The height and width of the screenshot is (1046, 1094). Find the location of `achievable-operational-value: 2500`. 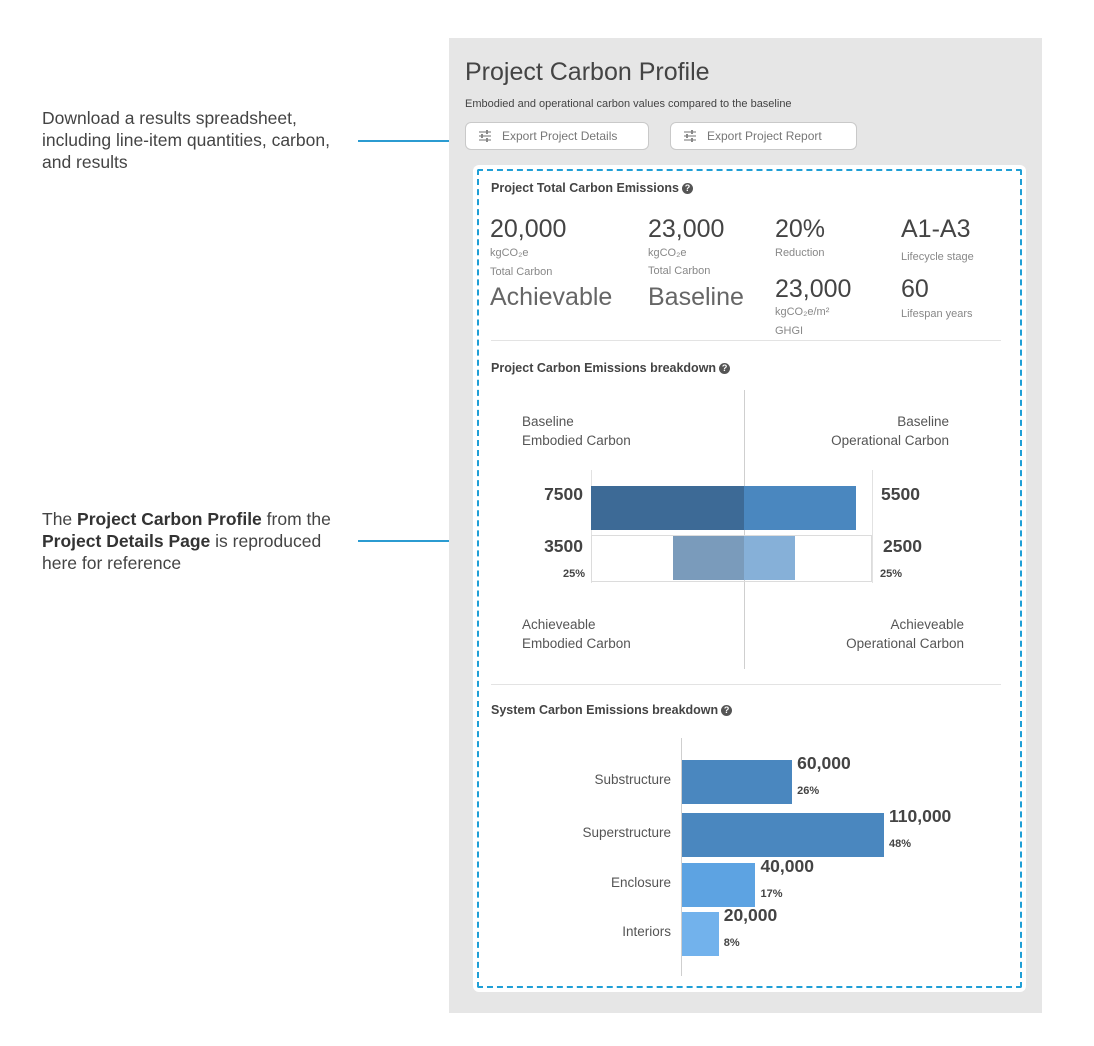

achievable-operational-value: 2500 is located at coordinates (902, 546).